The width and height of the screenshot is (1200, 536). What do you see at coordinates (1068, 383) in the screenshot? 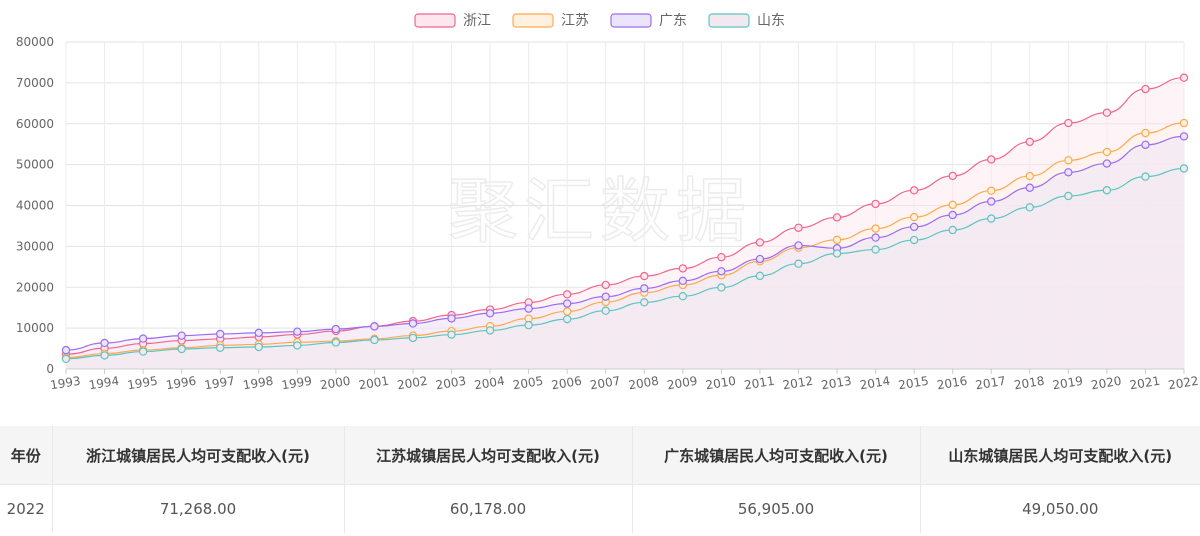
I see `x-tick-label: 2019` at bounding box center [1068, 383].